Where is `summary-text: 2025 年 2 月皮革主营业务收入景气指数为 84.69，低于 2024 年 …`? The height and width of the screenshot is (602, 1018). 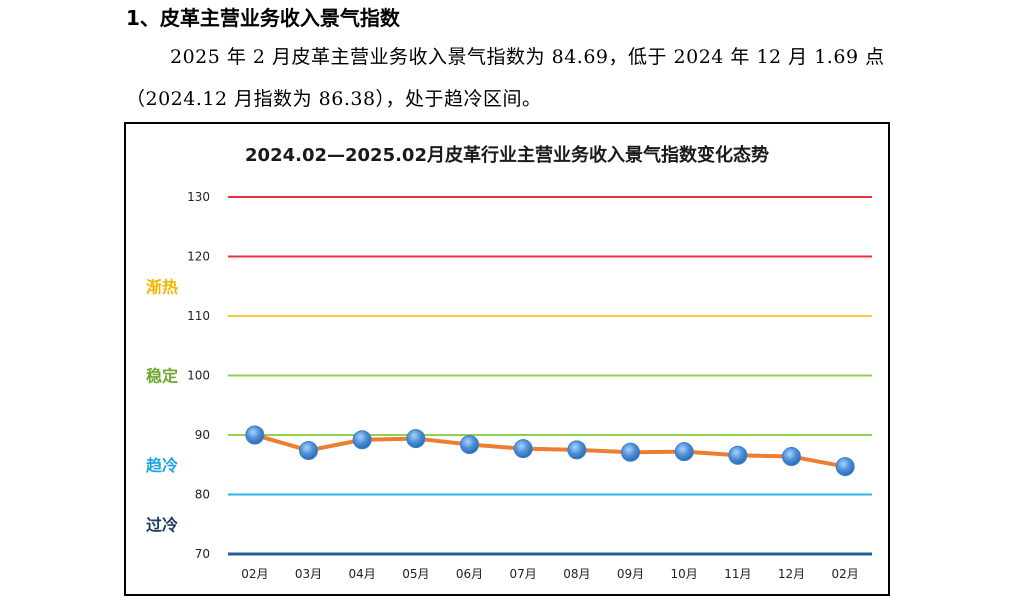
summary-text: 2025 年 2 月皮革主营业务收入景气指数为 84.69，低于 2024 年 … is located at coordinates (505, 78).